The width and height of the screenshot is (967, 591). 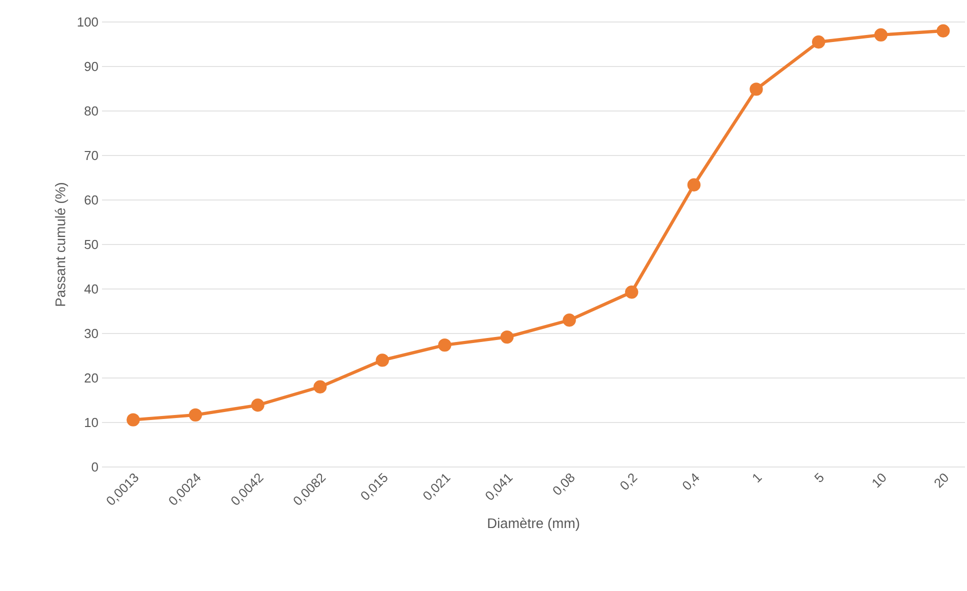 What do you see at coordinates (88, 22) in the screenshot?
I see `y-tick-label: 100` at bounding box center [88, 22].